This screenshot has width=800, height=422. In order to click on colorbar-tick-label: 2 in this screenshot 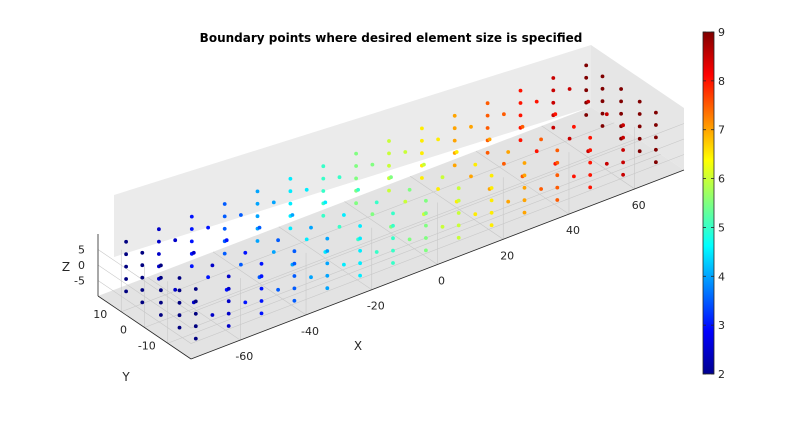, I will do `click(721, 374)`.